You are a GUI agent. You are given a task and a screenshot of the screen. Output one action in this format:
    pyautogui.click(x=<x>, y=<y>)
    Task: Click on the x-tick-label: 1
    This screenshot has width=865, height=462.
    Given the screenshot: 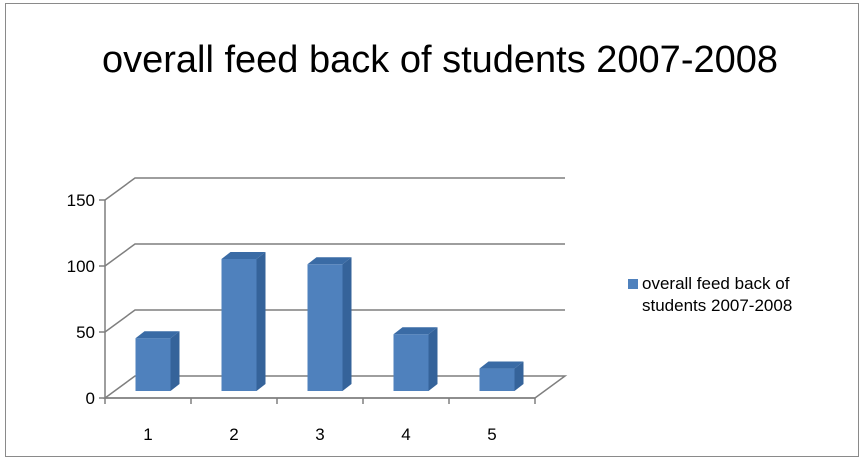 What is the action you would take?
    pyautogui.click(x=147, y=434)
    